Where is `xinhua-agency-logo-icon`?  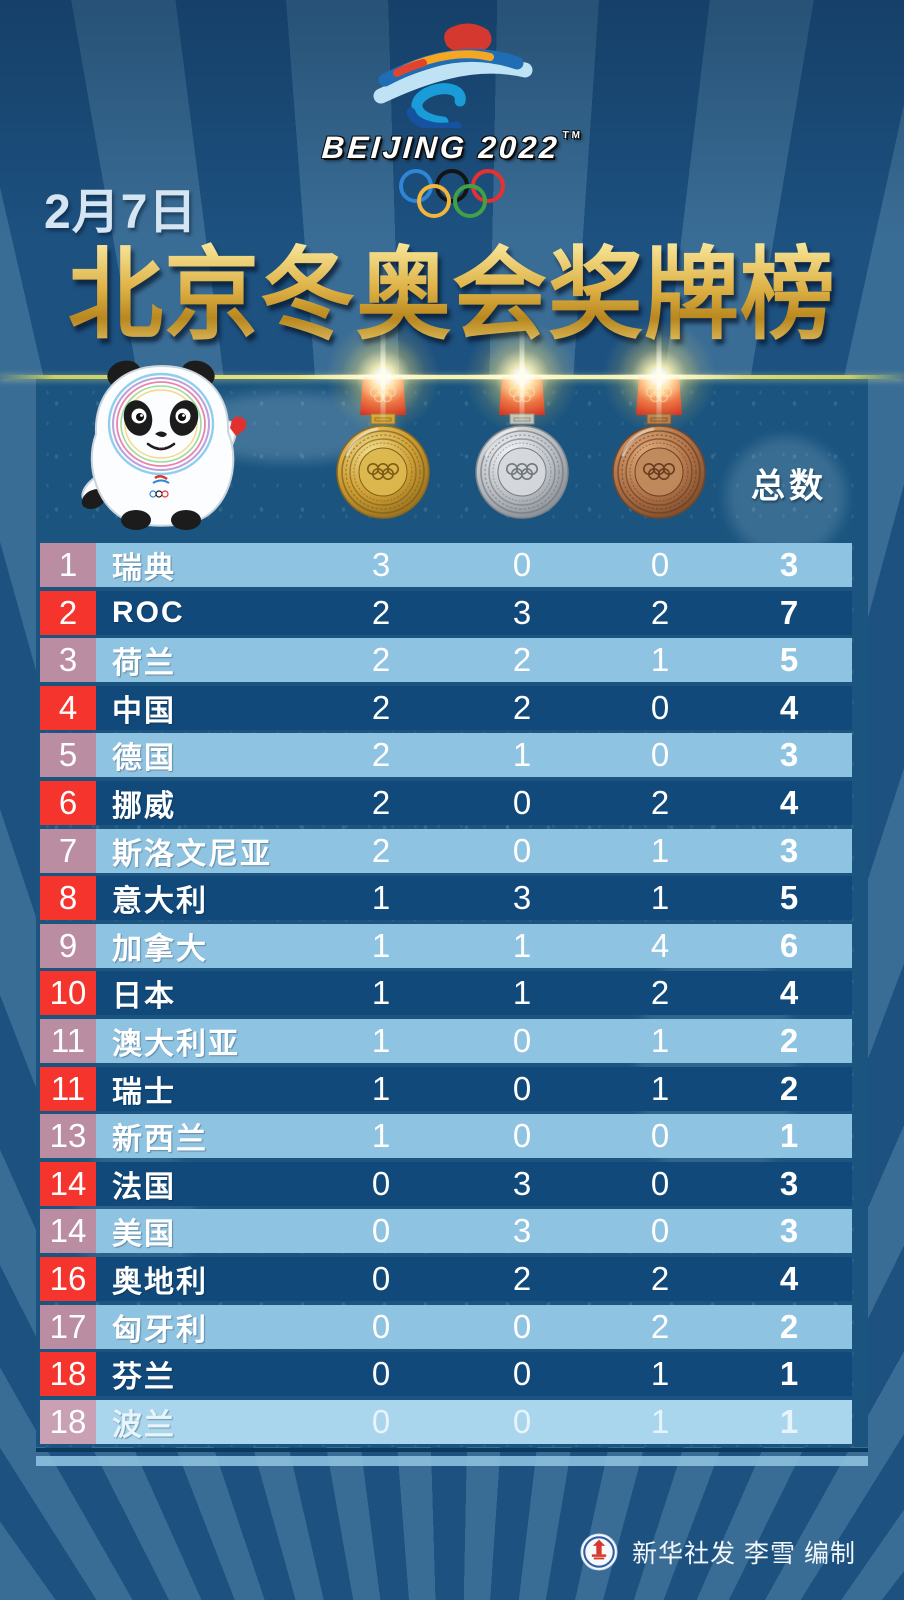
xinhua-agency-logo-icon is located at coordinates (599, 1552).